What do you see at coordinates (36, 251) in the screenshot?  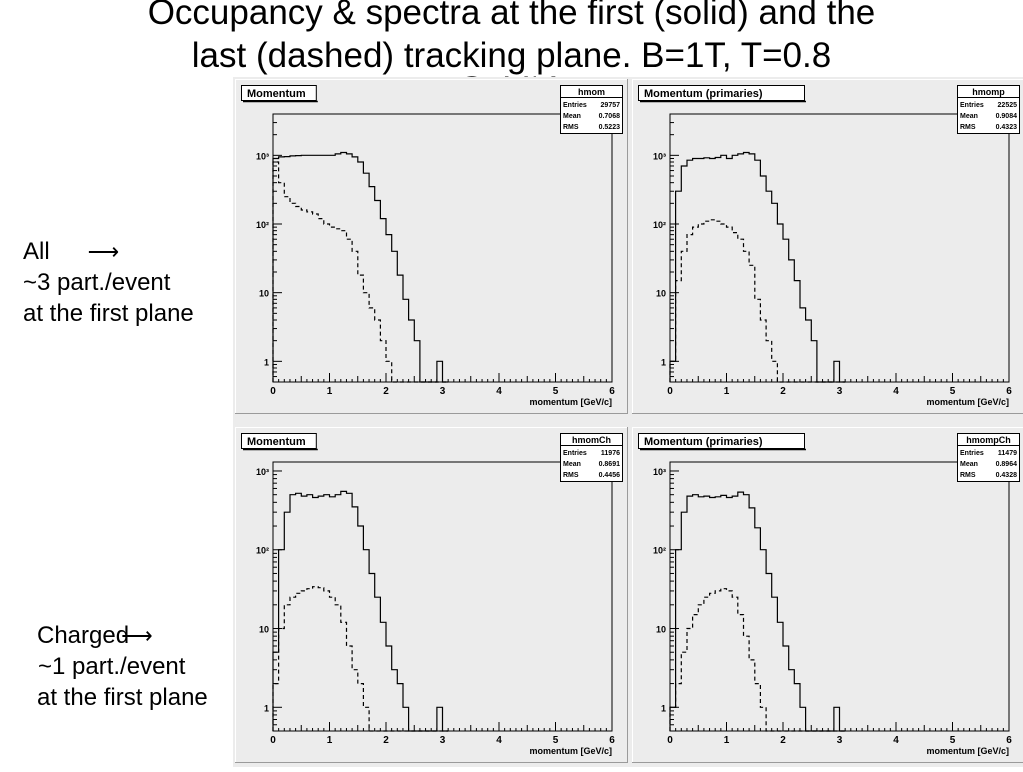 I see `label-all-word: All` at bounding box center [36, 251].